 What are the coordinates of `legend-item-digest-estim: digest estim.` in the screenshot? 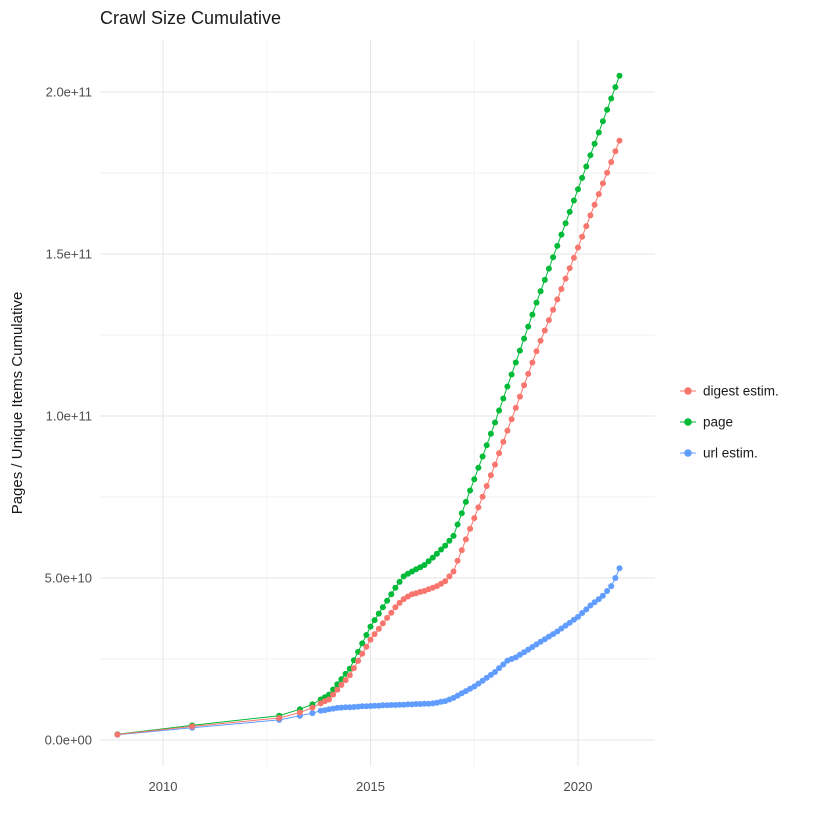 It's located at (729, 391).